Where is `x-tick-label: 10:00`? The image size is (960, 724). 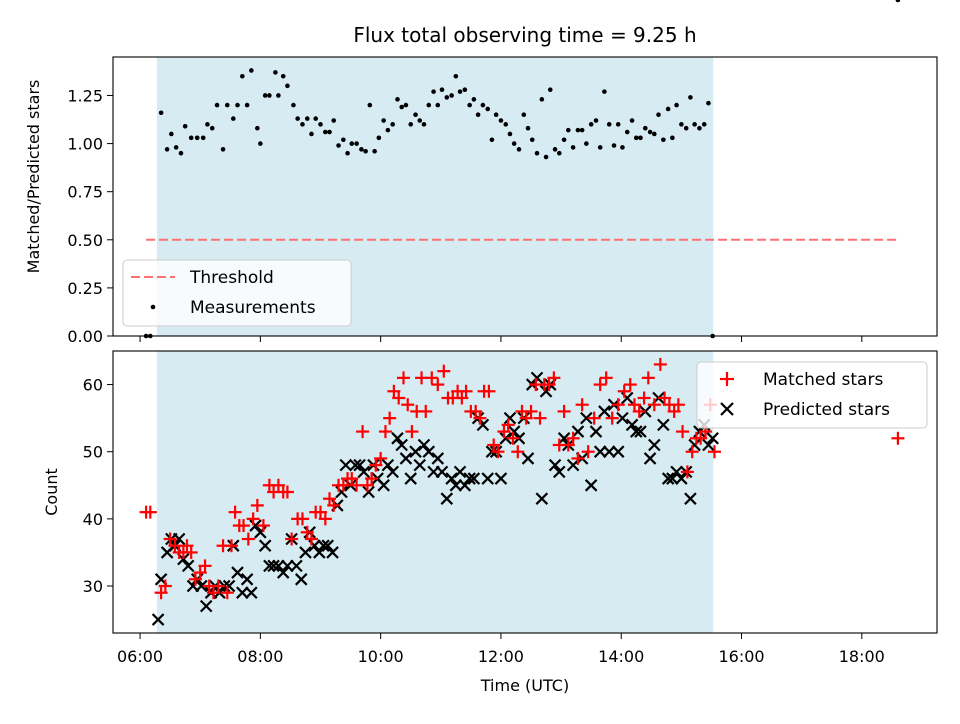 x-tick-label: 10:00 is located at coordinates (381, 656).